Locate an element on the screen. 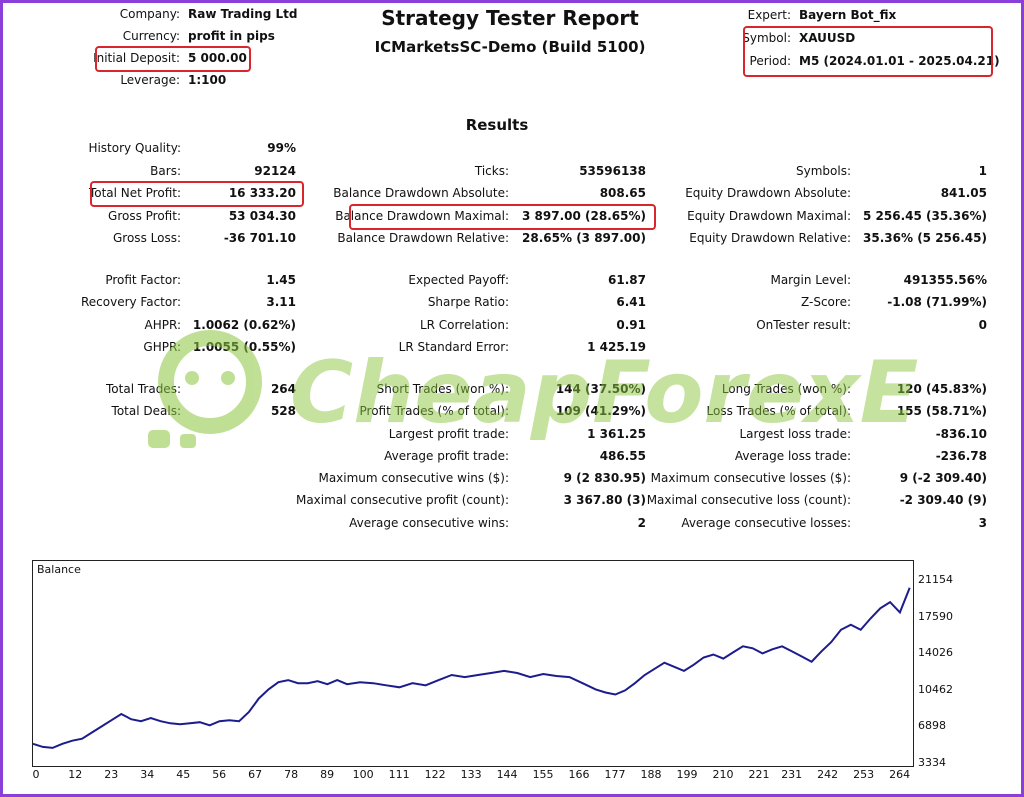 Image resolution: width=1024 pixels, height=797 pixels. bal-dd-rel-value: 28.65% (3 897.00) is located at coordinates (584, 238).